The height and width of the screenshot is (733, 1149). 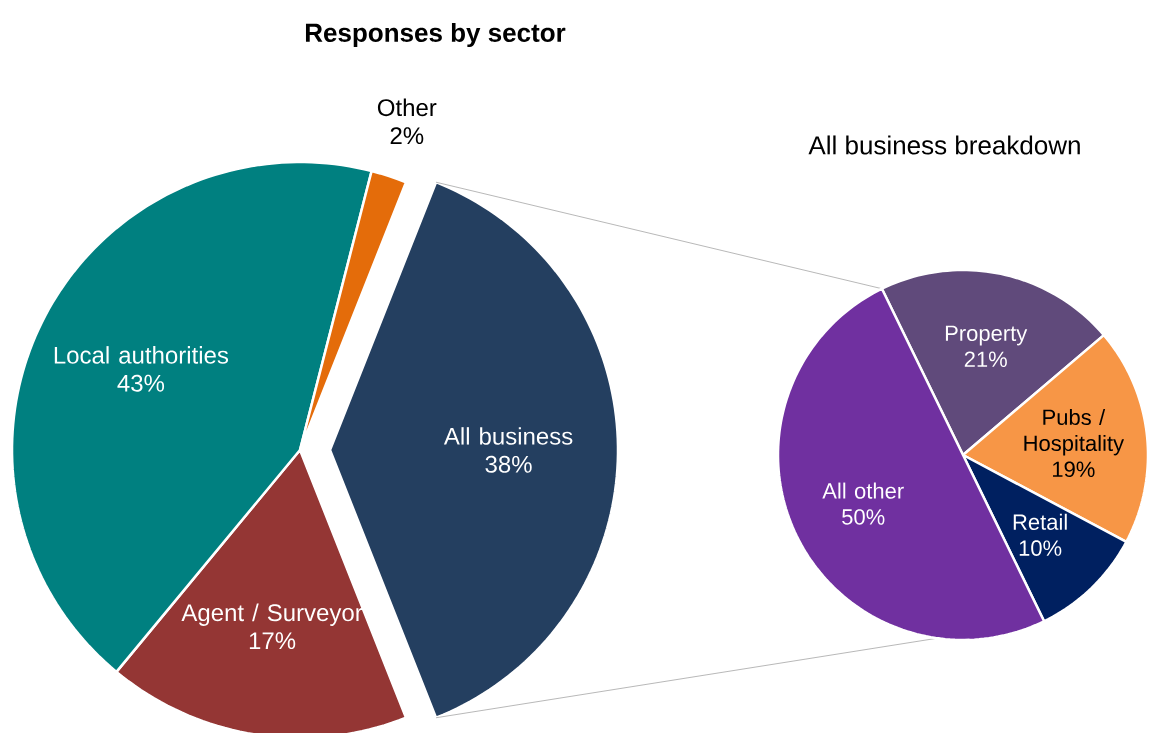 I want to click on chart-title: Responses by sector, so click(x=435, y=35).